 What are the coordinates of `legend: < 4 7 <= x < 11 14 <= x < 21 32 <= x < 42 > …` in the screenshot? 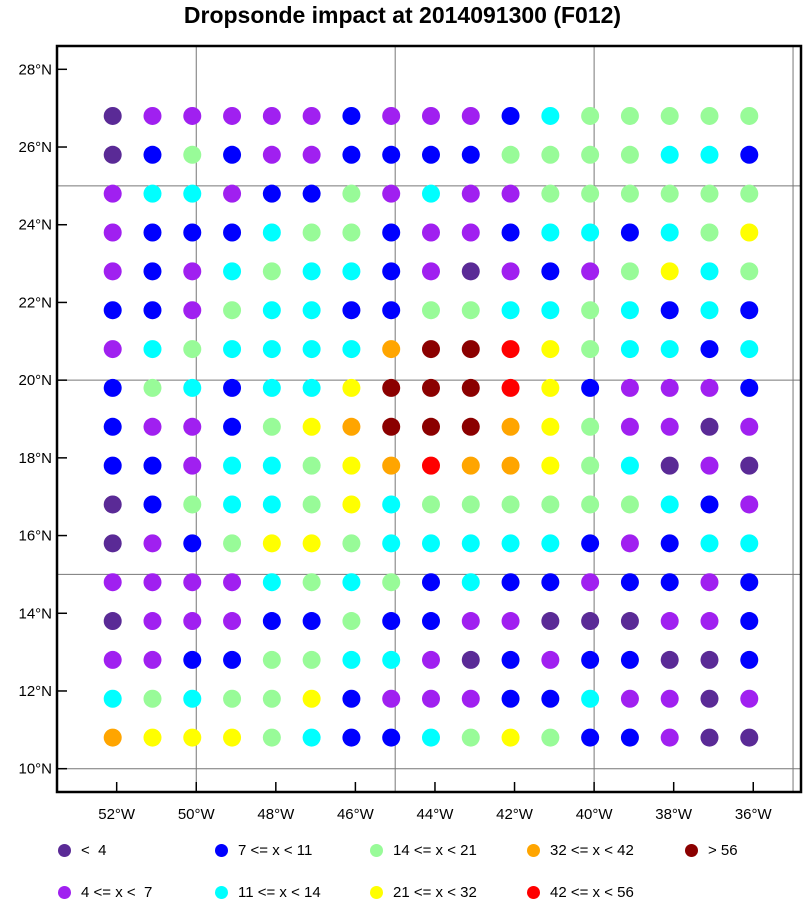 It's located at (402, 865).